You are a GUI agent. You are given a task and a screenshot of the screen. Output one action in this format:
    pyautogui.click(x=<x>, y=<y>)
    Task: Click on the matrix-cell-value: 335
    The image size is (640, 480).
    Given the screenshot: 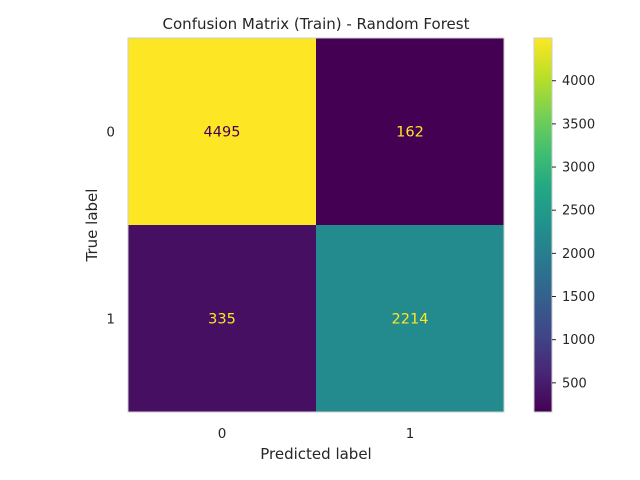 What is the action you would take?
    pyautogui.click(x=222, y=320)
    